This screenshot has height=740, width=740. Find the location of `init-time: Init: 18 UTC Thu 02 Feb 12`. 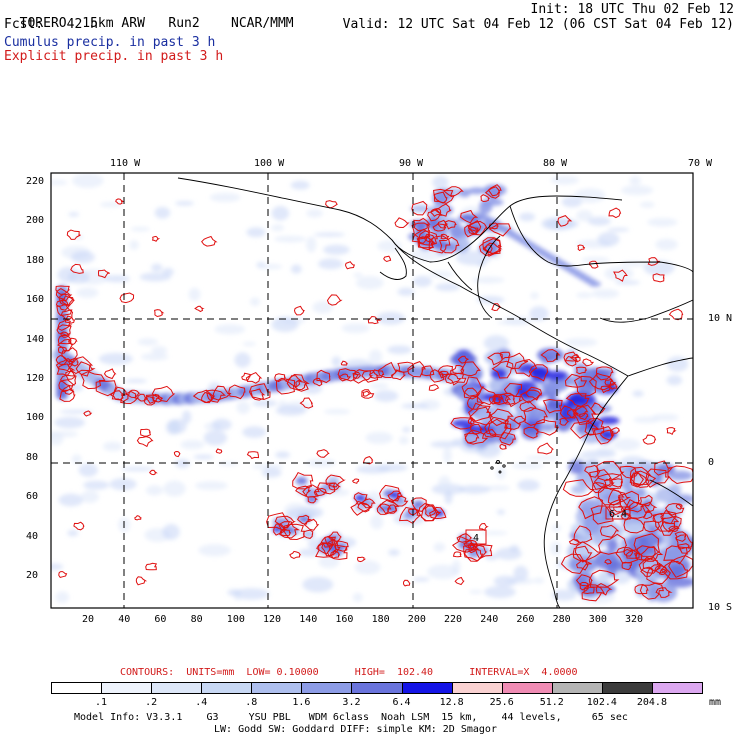

init-time: Init: 18 UTC Thu 02 Feb 12 is located at coordinates (632, 9).